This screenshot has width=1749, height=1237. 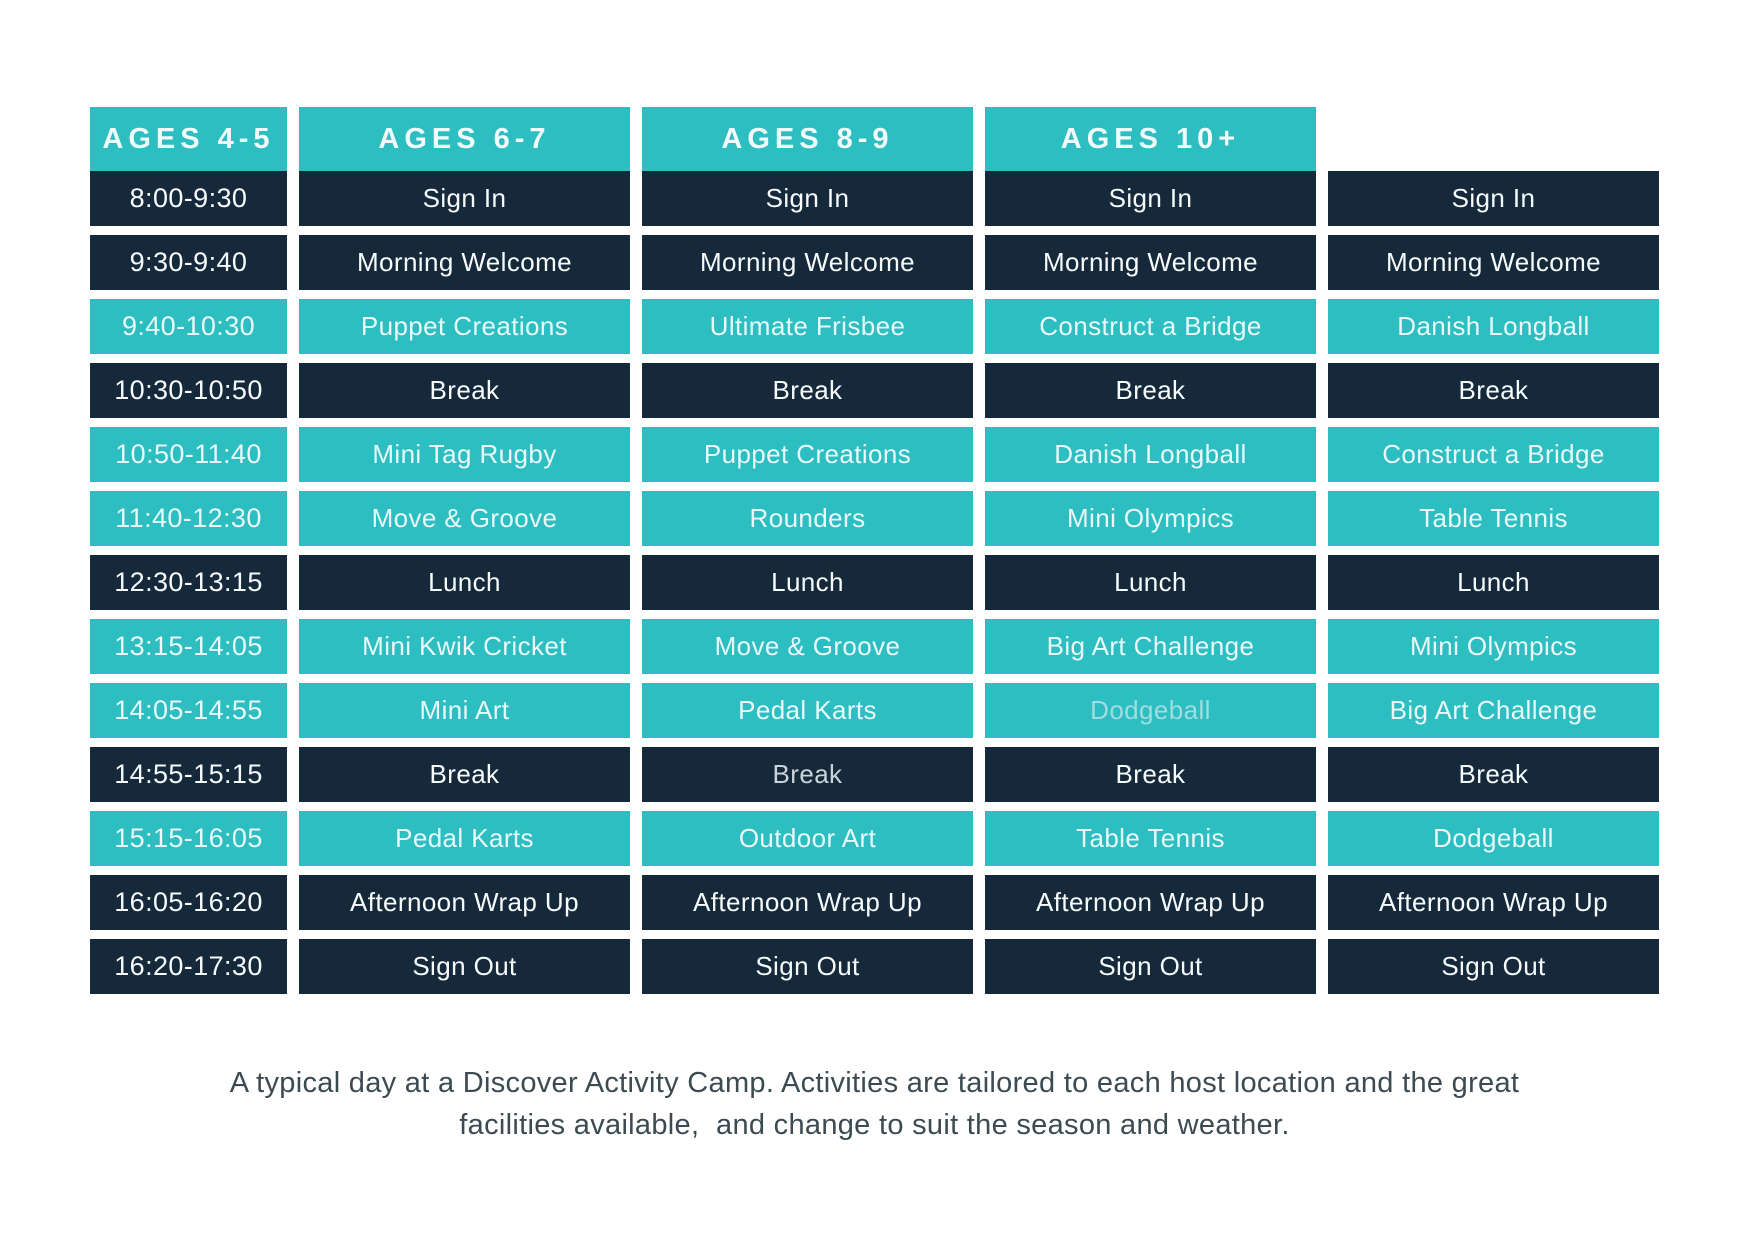 I want to click on activity-cell: Mini Art, so click(x=464, y=710).